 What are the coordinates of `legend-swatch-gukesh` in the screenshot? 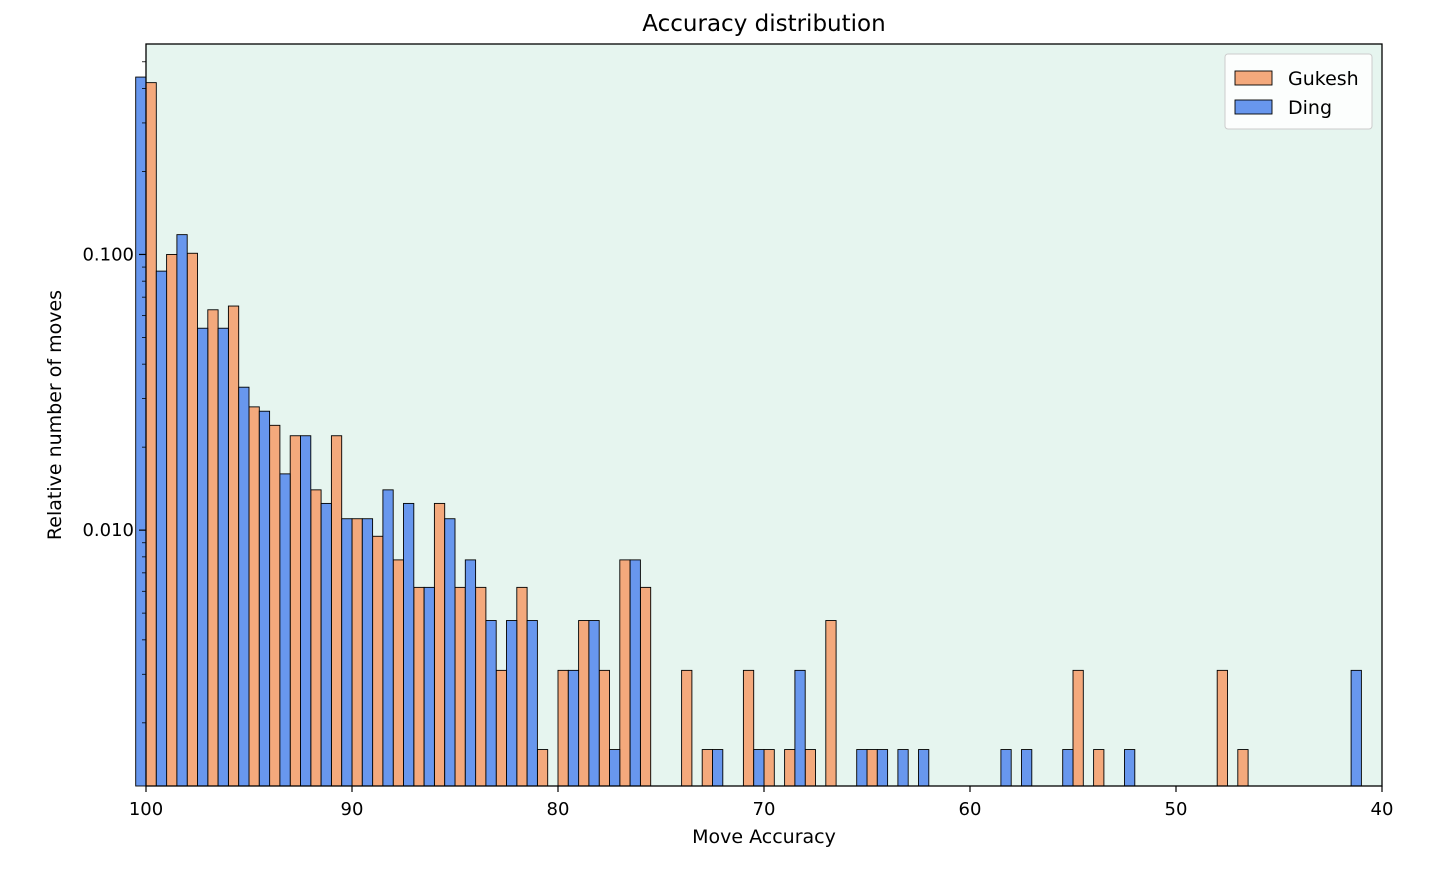 It's located at (1253, 78).